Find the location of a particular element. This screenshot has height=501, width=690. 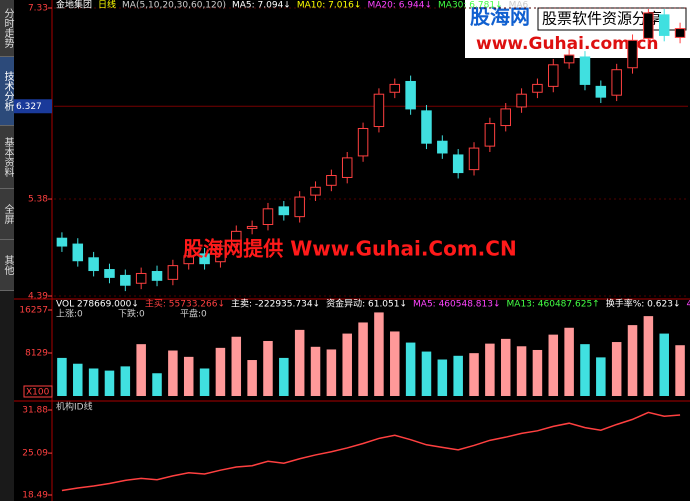

header-item: MA5: 7.094↓ is located at coordinates (261, 6).